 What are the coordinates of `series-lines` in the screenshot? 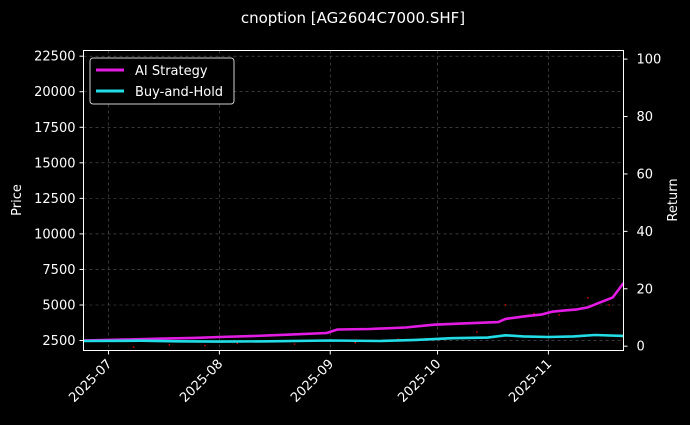 It's located at (354, 312).